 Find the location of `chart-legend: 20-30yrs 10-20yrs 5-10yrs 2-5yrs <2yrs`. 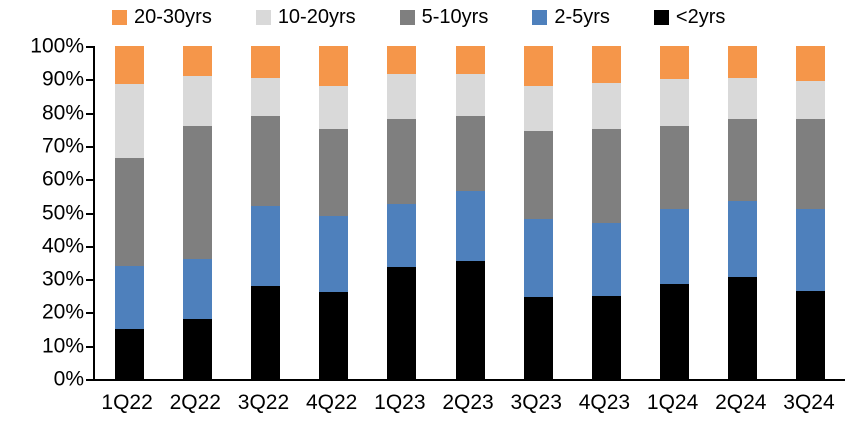

chart-legend: 20-30yrs 10-20yrs 5-10yrs 2-5yrs <2yrs is located at coordinates (482, 17).